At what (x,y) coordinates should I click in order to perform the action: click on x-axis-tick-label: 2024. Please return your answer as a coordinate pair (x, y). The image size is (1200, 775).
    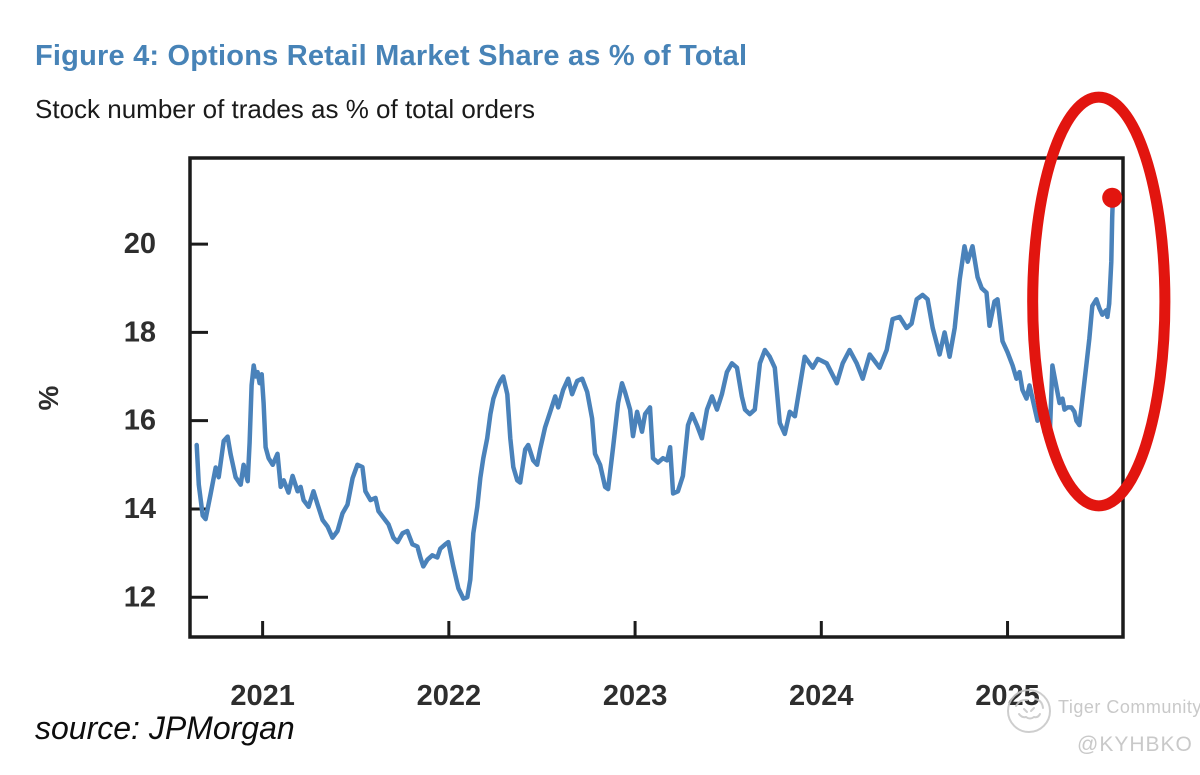
    Looking at the image, I should click on (821, 696).